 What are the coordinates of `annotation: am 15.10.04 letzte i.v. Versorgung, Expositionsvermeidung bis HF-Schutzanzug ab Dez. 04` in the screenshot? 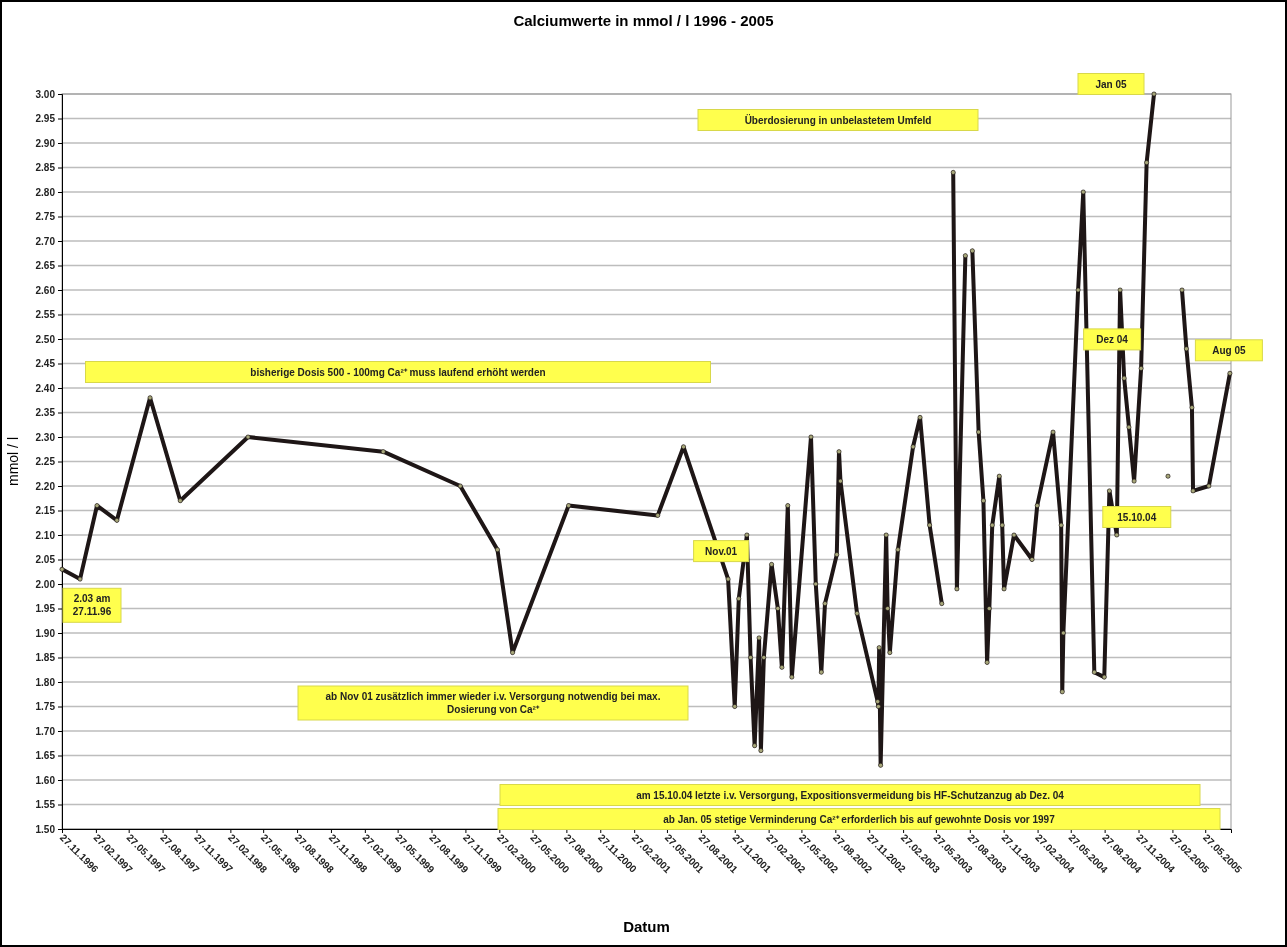 It's located at (850, 795).